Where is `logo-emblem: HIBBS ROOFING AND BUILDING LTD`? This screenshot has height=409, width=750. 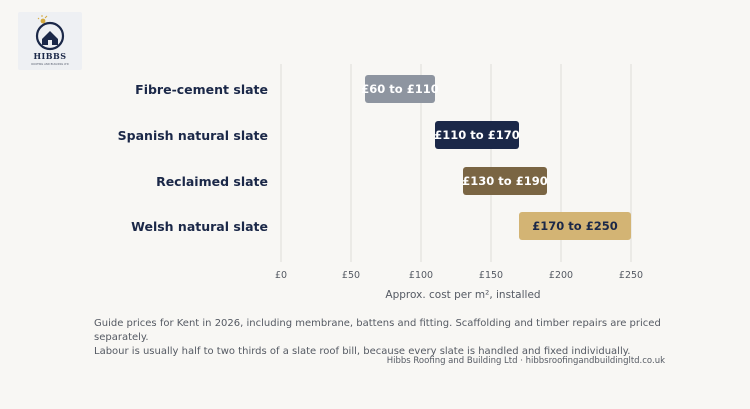
logo-emblem: HIBBS ROOFING AND BUILDING LTD is located at coordinates (50, 40).